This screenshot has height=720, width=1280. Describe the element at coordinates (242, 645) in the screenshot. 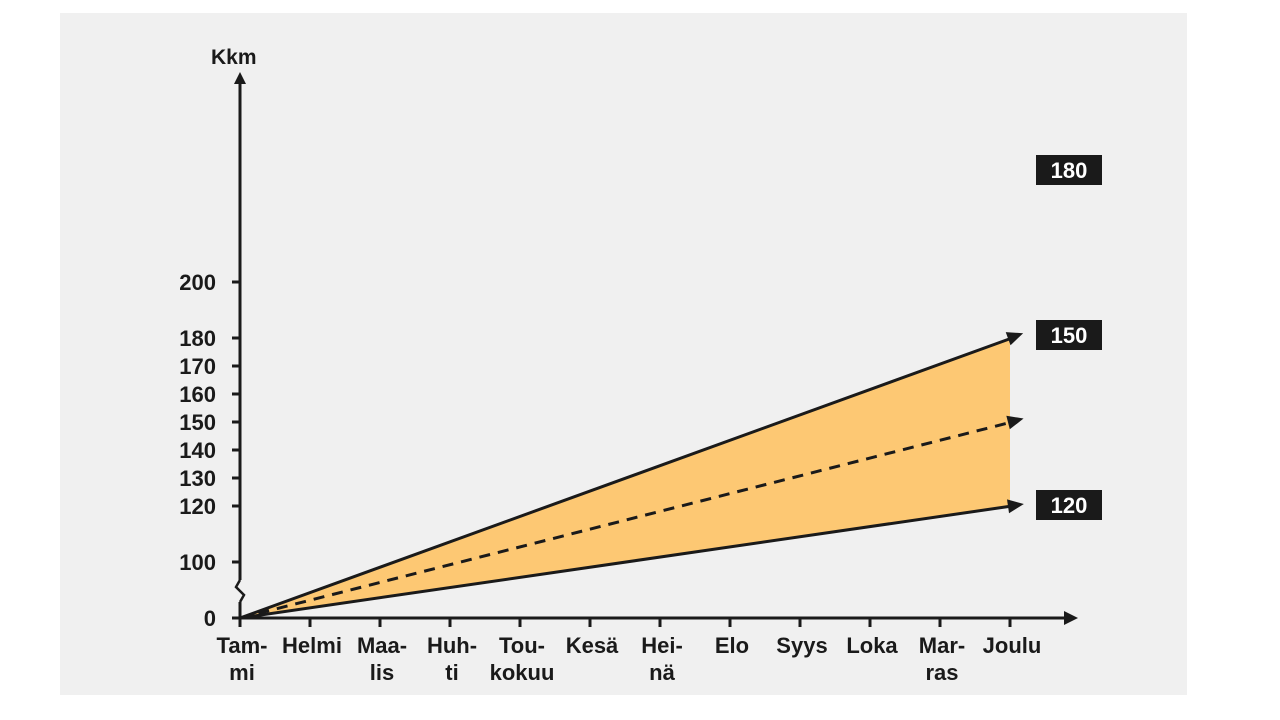

I see `x-tick-label: Tam-` at that location.